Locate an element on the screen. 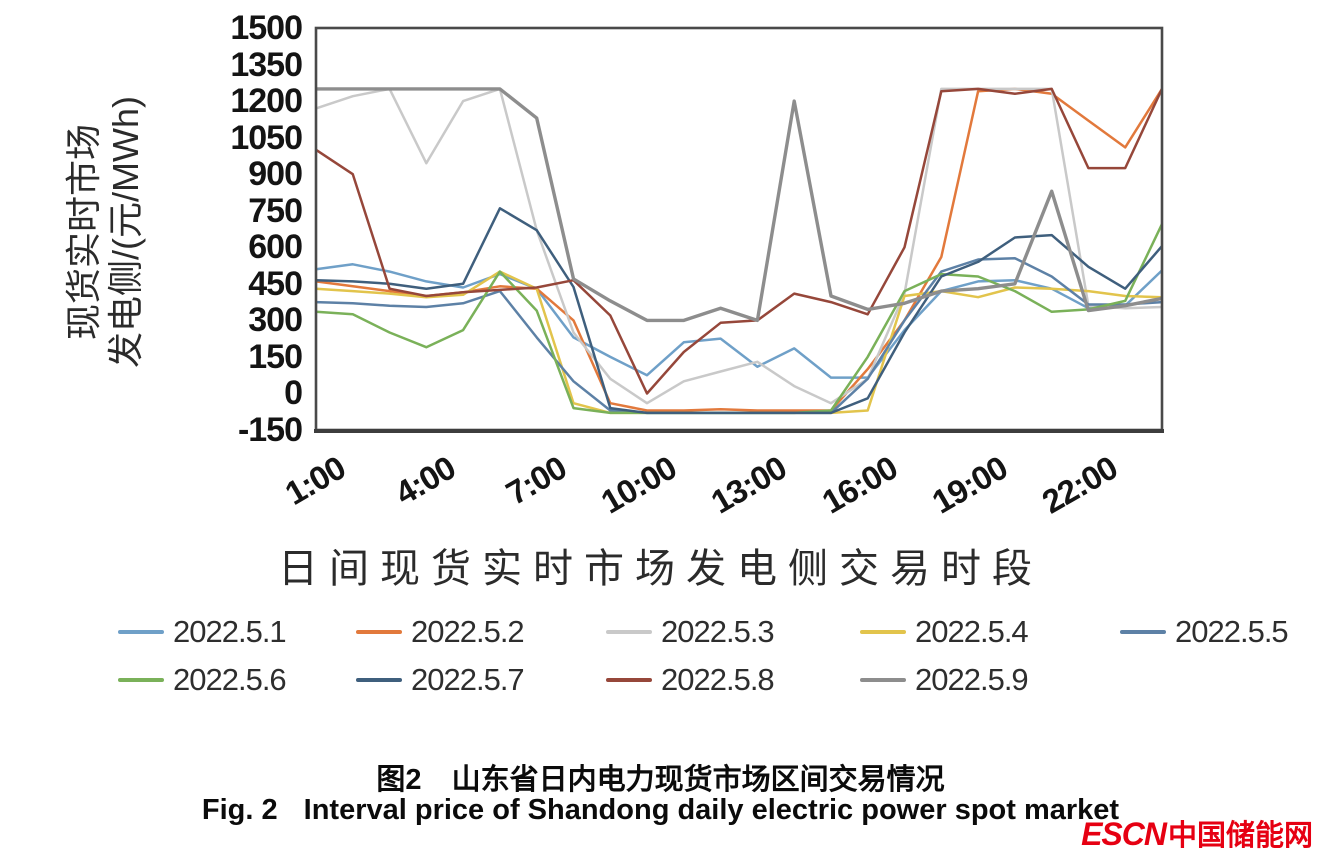 This screenshot has width=1321, height=861. y-tick-label: -150 is located at coordinates (270, 430).